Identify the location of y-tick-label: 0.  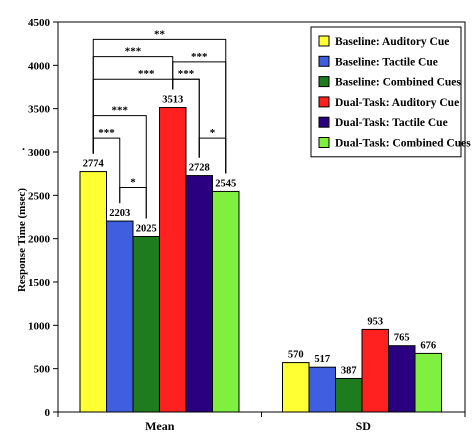
(48, 413).